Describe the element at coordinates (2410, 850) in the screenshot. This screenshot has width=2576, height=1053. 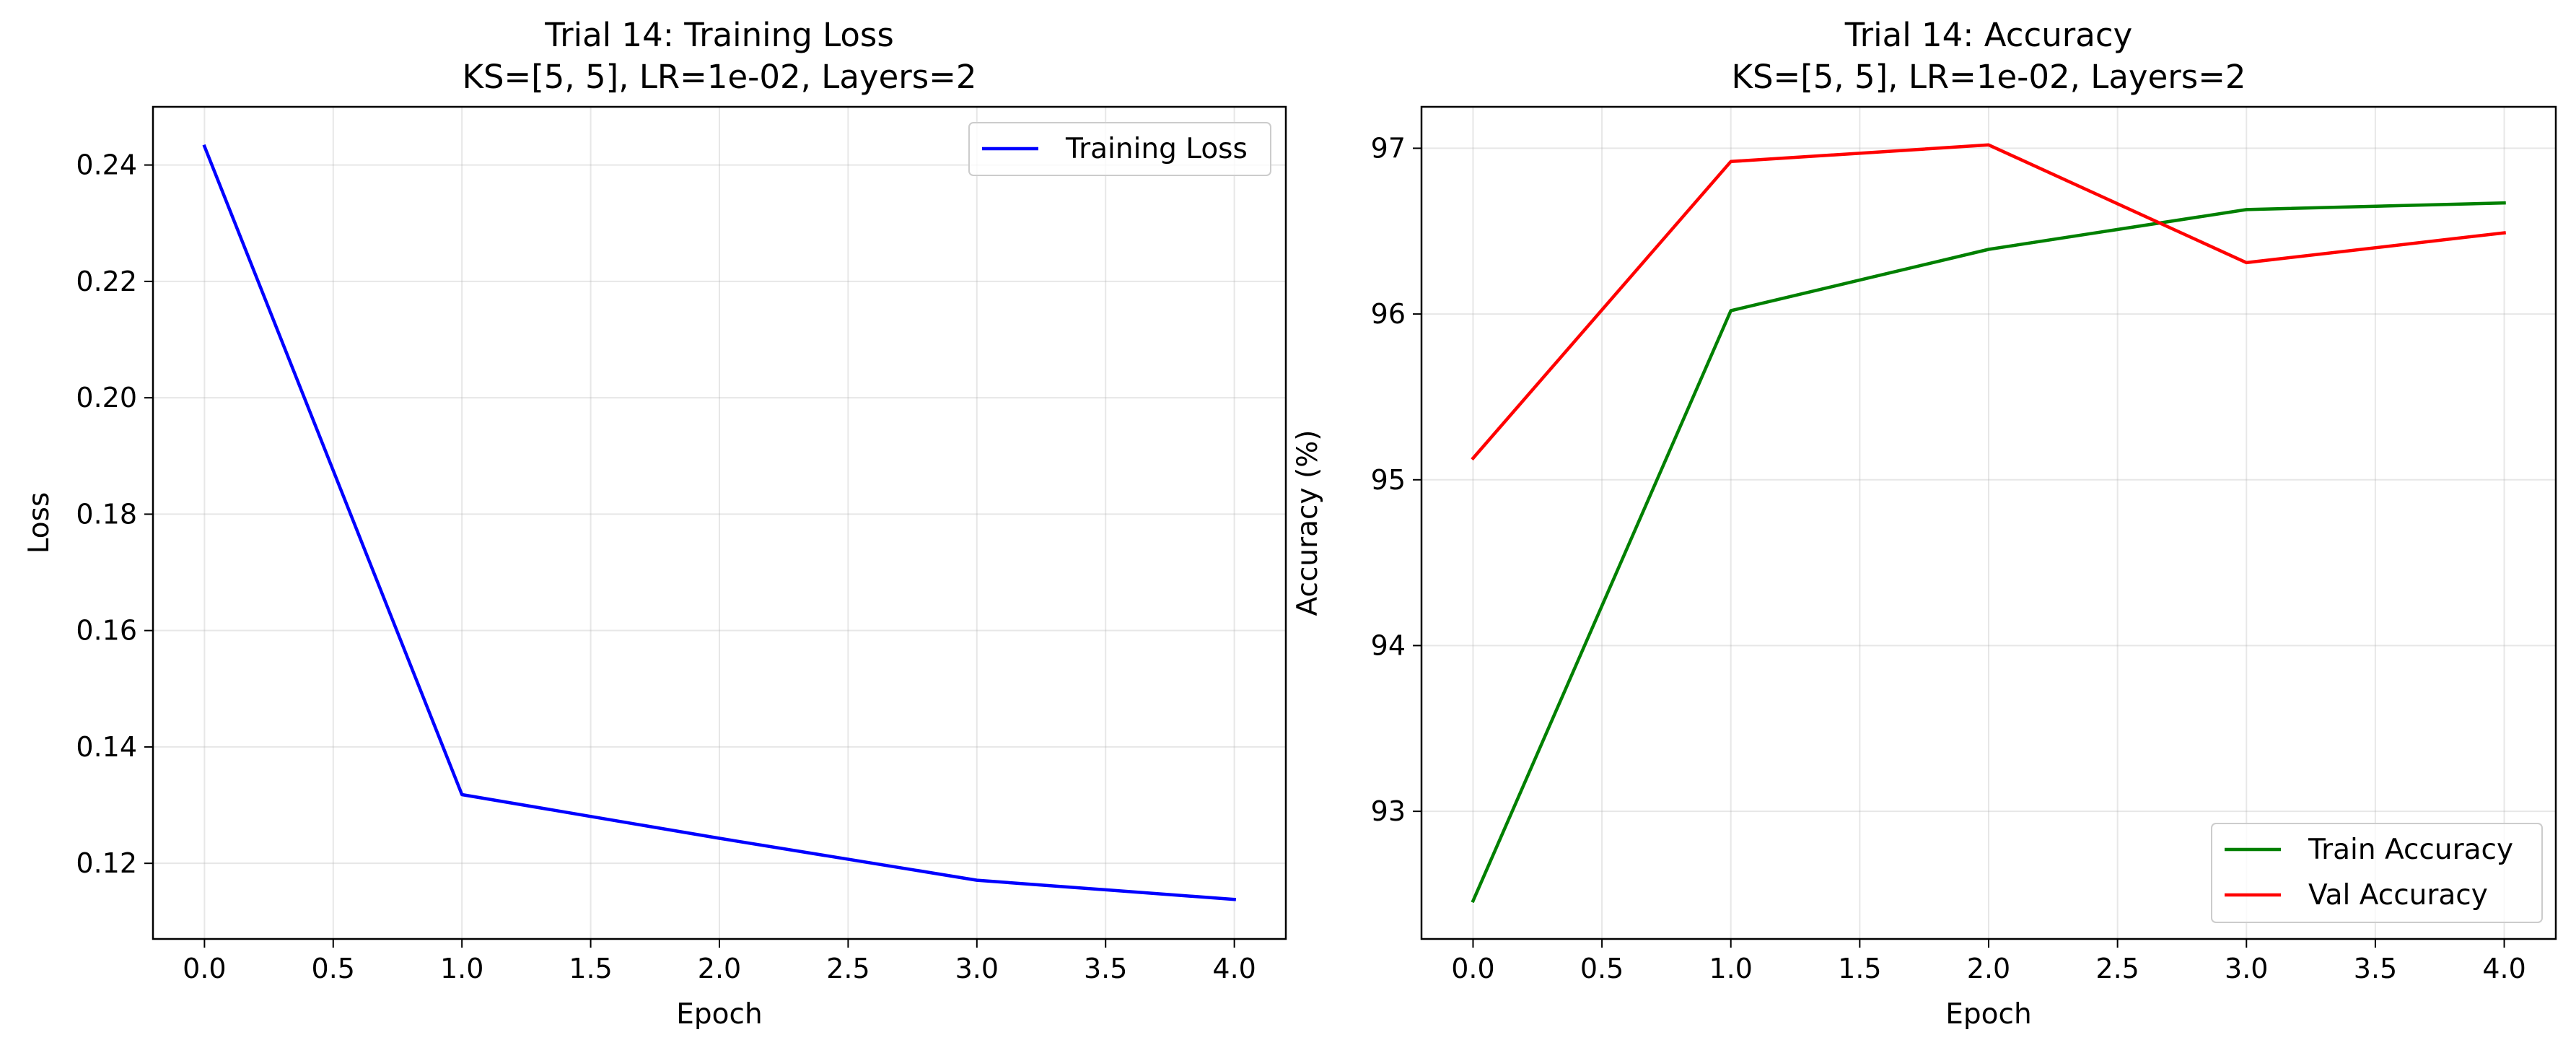
I see `legend-label-1: Train Accuracy` at that location.